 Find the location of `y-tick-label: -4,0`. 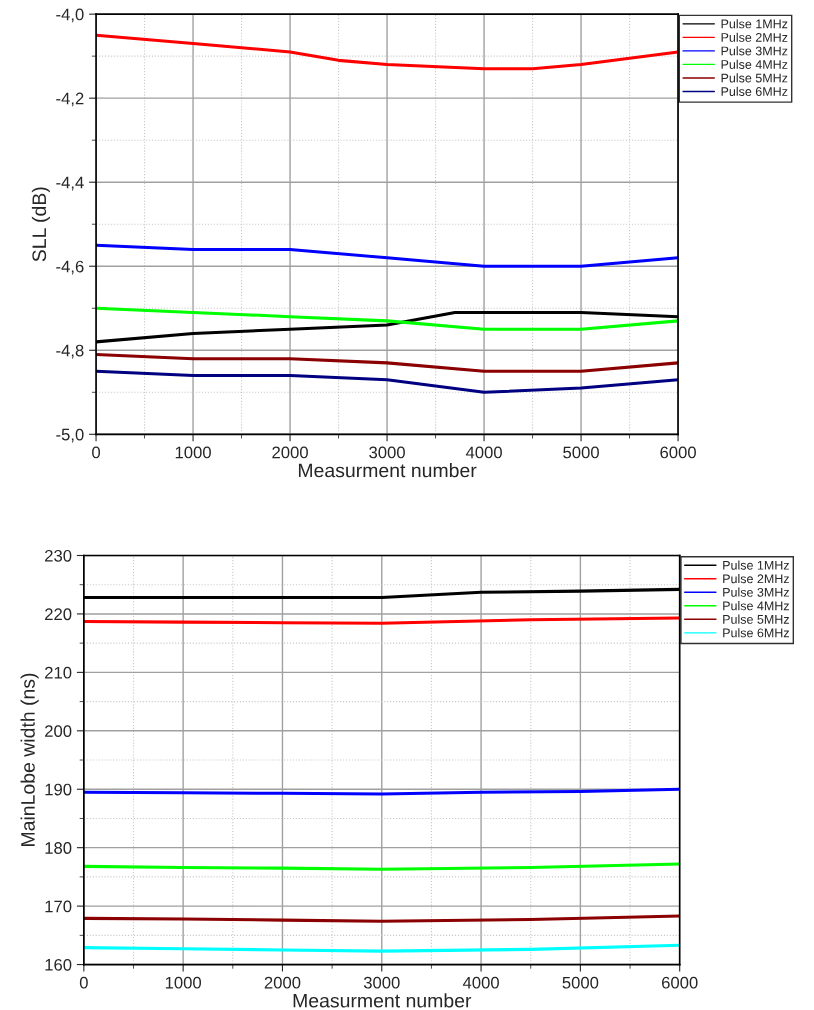

y-tick-label: -4,0 is located at coordinates (70, 15).